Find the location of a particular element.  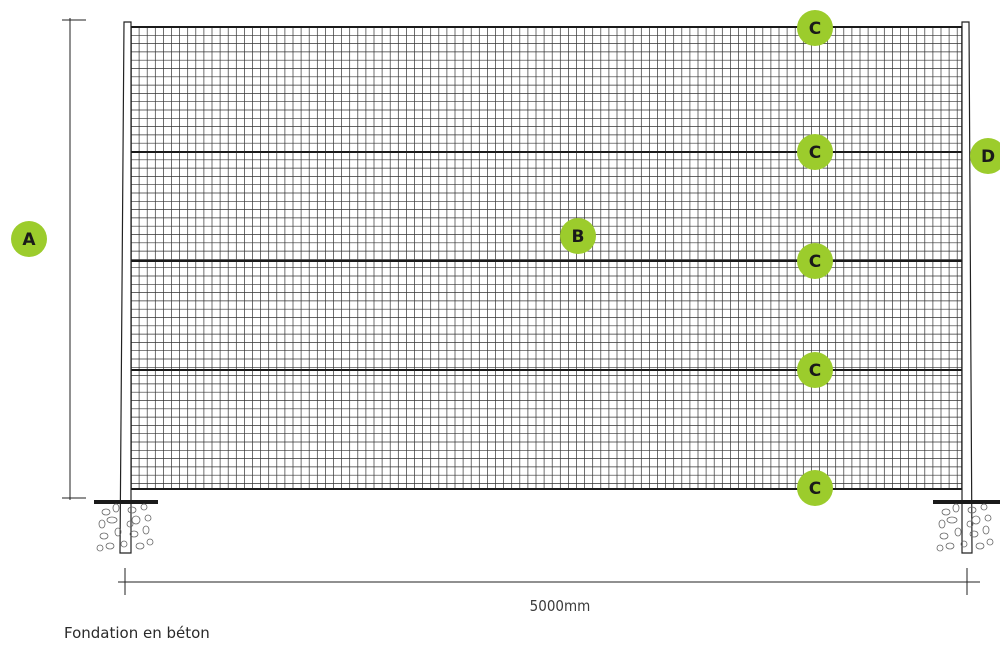

callout-d: D is located at coordinates (985, 156).